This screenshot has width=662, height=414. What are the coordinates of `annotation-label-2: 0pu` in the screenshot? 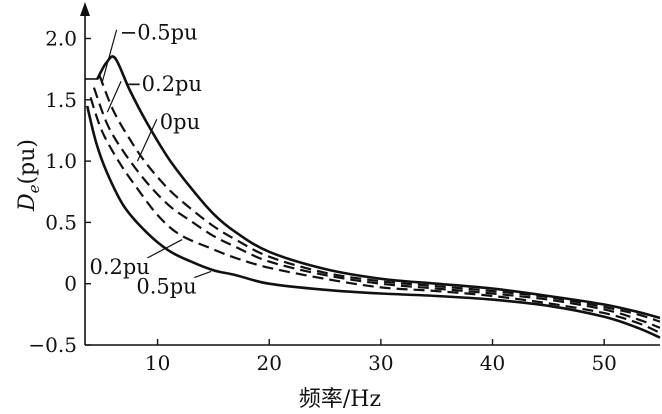 It's located at (180, 122).